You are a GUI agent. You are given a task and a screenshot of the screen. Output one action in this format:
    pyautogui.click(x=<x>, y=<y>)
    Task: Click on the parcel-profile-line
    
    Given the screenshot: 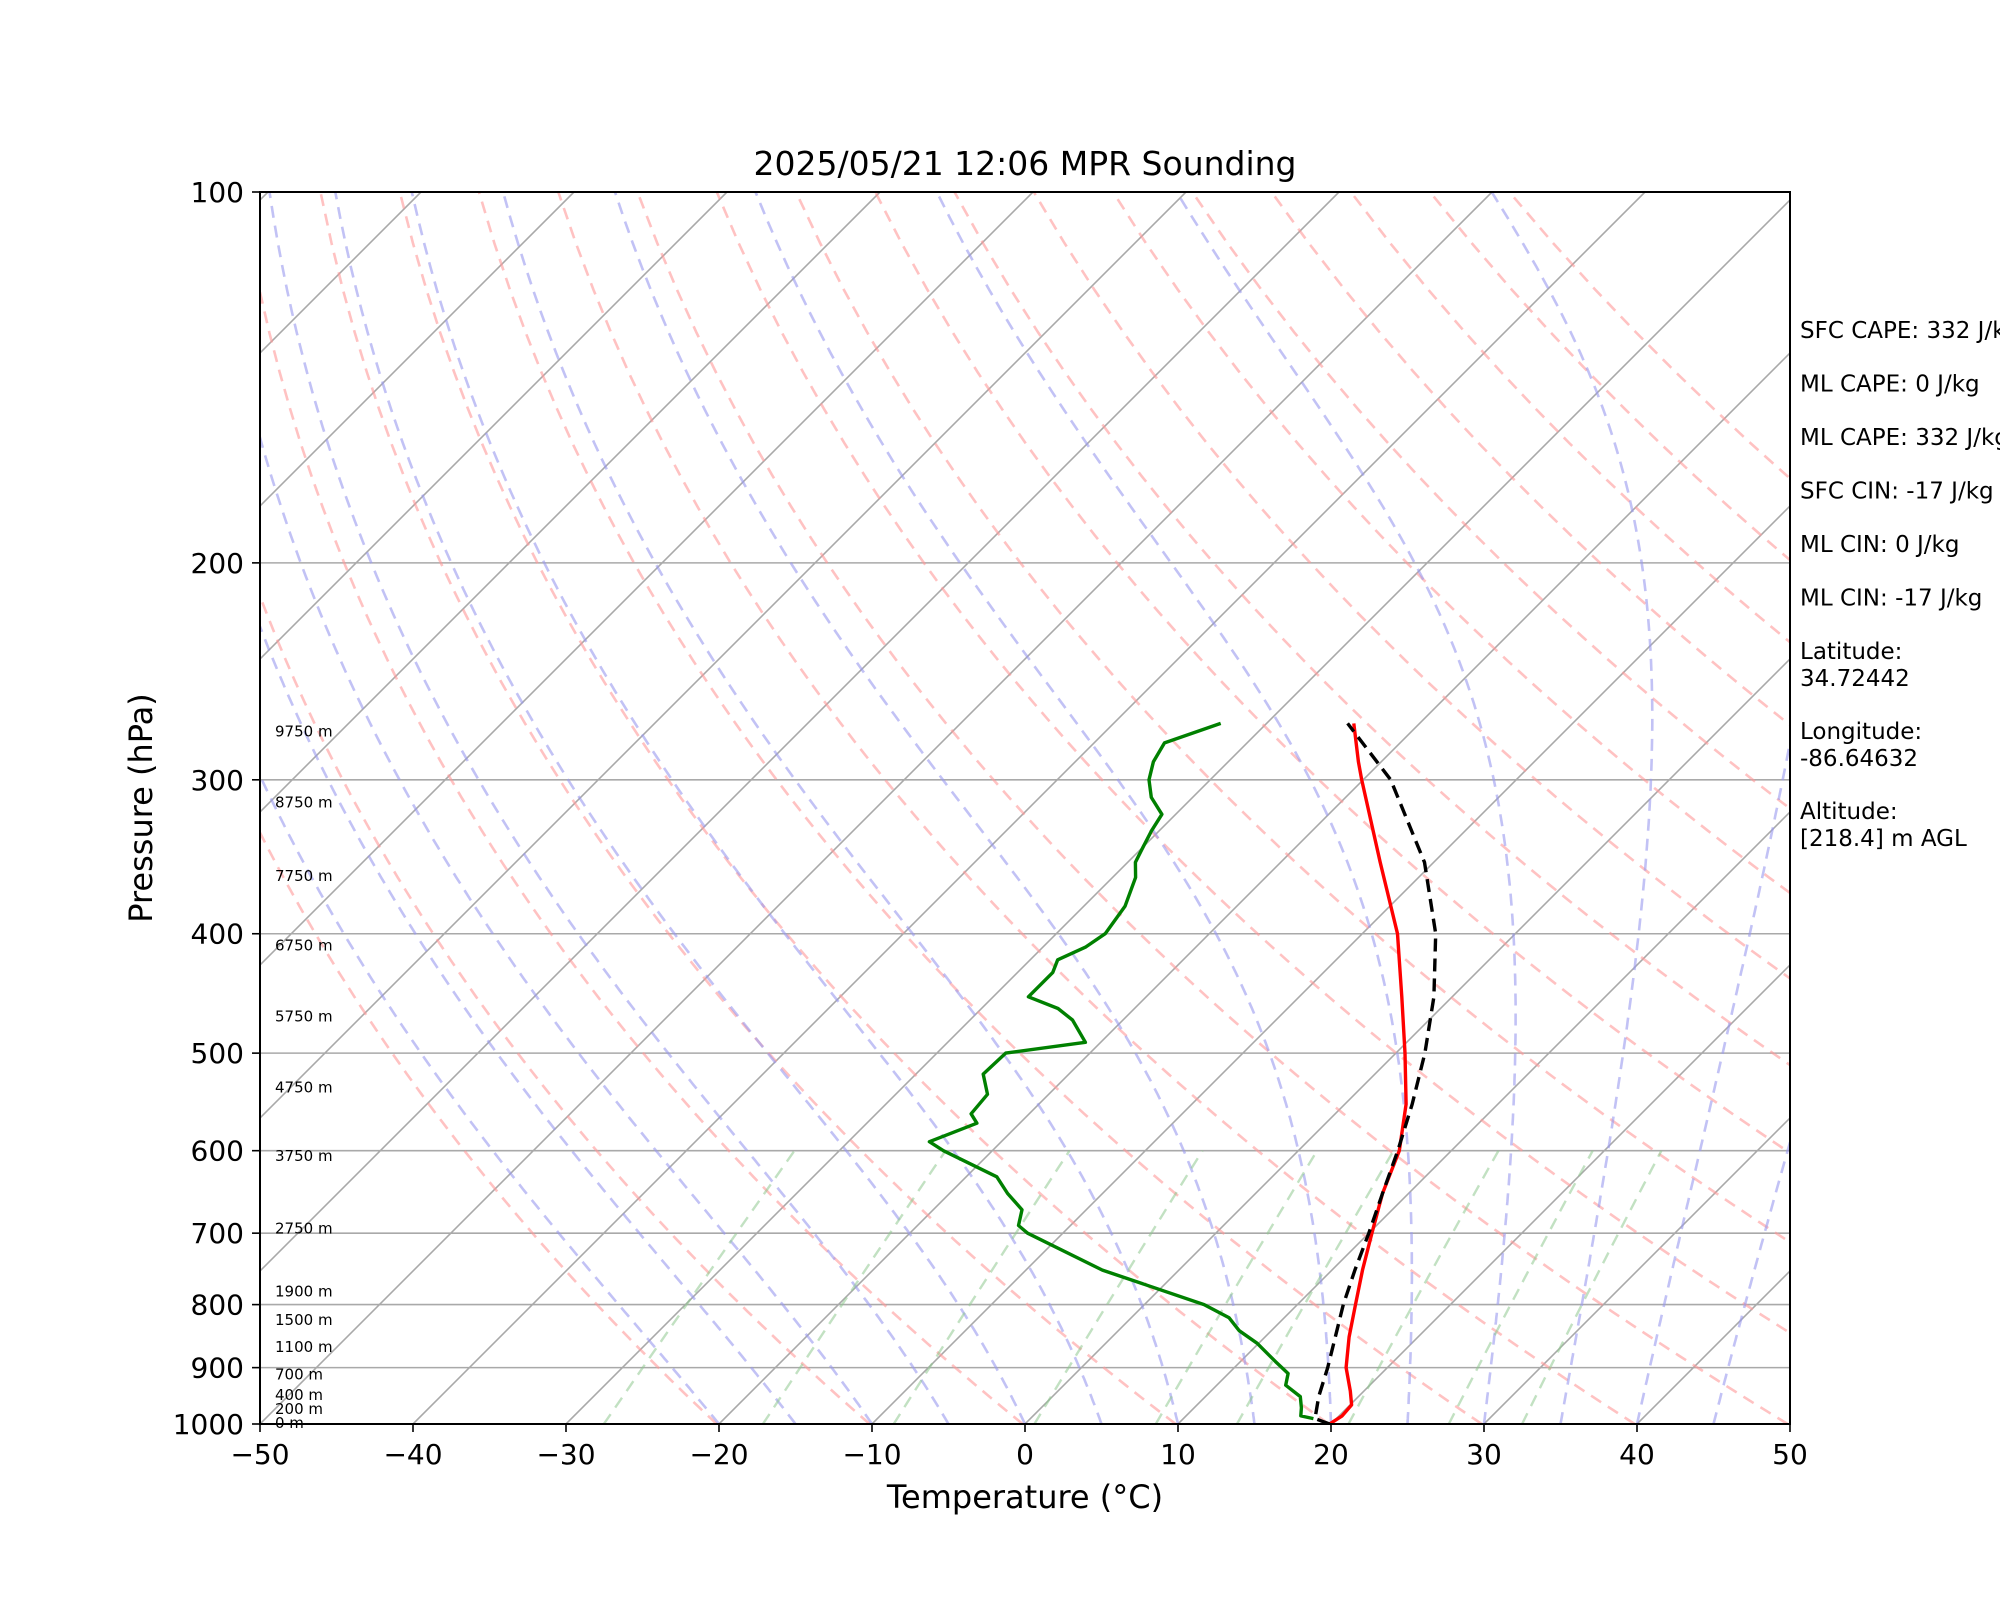 What is the action you would take?
    pyautogui.click(x=1375, y=1073)
    